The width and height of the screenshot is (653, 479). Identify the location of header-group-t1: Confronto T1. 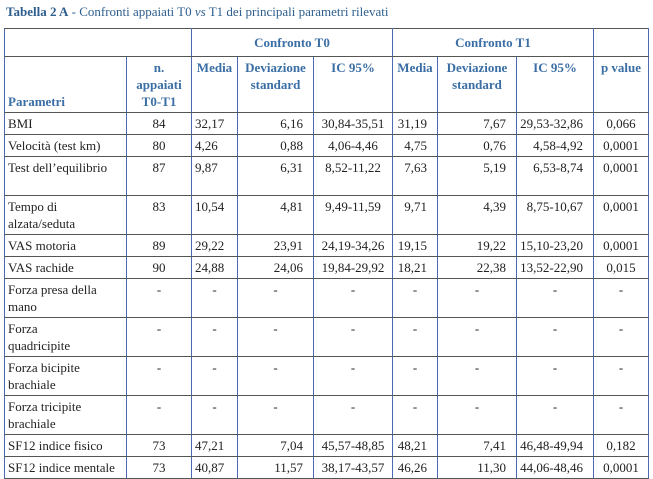
(493, 42).